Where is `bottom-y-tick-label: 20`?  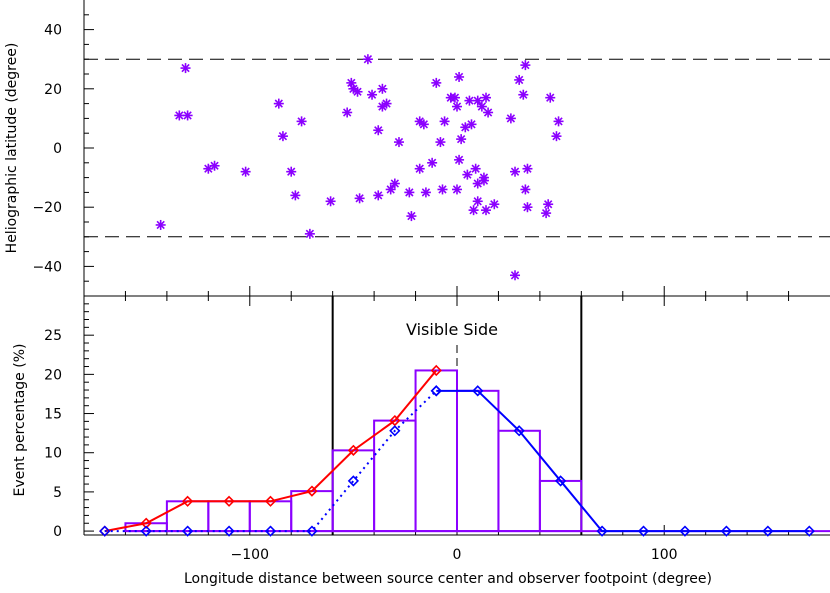 bottom-y-tick-label: 20 is located at coordinates (53, 375).